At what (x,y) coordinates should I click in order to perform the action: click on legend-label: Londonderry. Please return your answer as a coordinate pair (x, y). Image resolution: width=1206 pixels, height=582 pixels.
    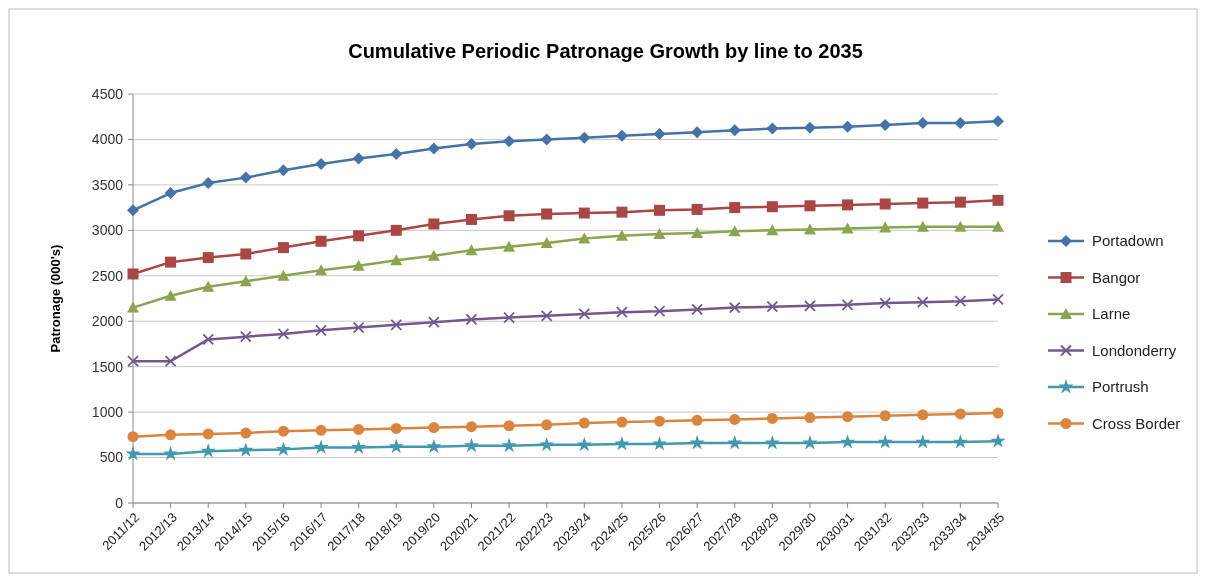
    Looking at the image, I should click on (1134, 350).